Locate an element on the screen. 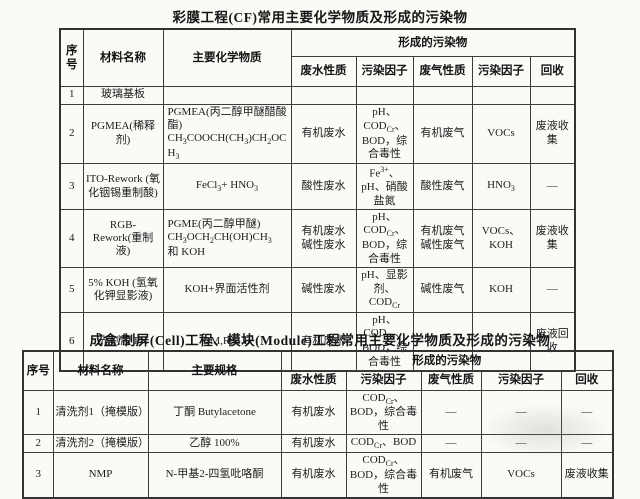 This screenshot has height=499, width=640. table-row: 2 清洗剂2（掩模版） 乙醇 100% 有机废水 CODCr、BOD — — — is located at coordinates (318, 444).